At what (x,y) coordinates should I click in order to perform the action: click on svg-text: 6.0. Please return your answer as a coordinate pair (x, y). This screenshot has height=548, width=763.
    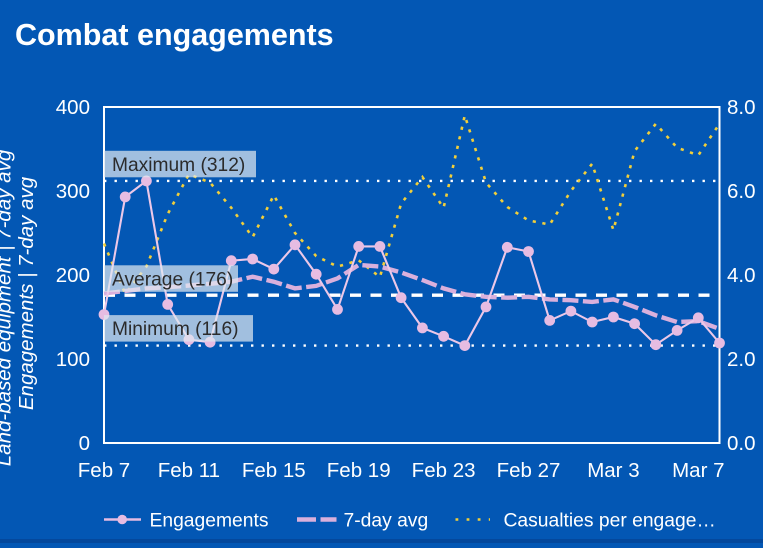
    Looking at the image, I should click on (741, 191).